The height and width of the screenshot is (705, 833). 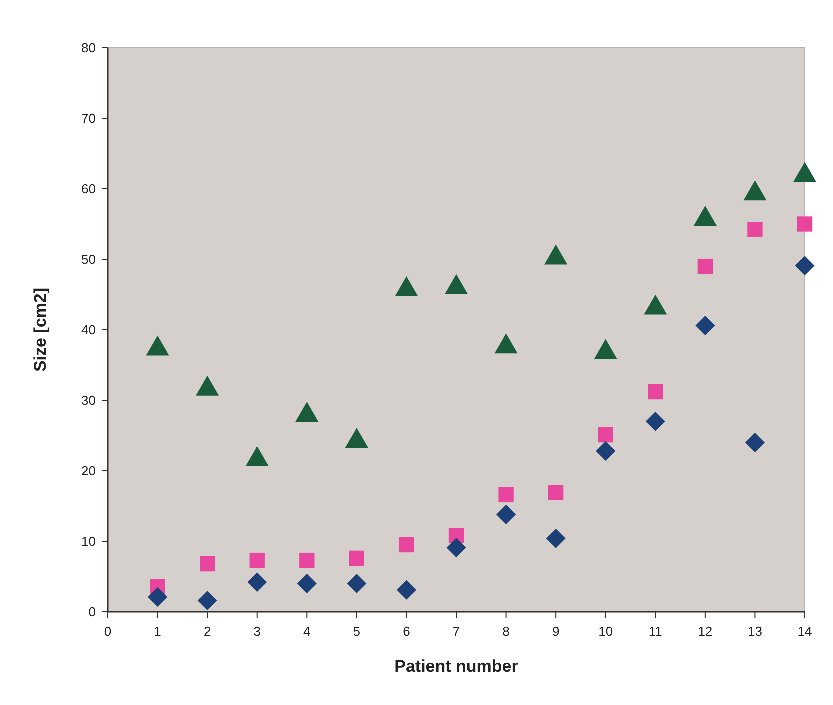 What do you see at coordinates (257, 631) in the screenshot?
I see `x-tick-label: 3` at bounding box center [257, 631].